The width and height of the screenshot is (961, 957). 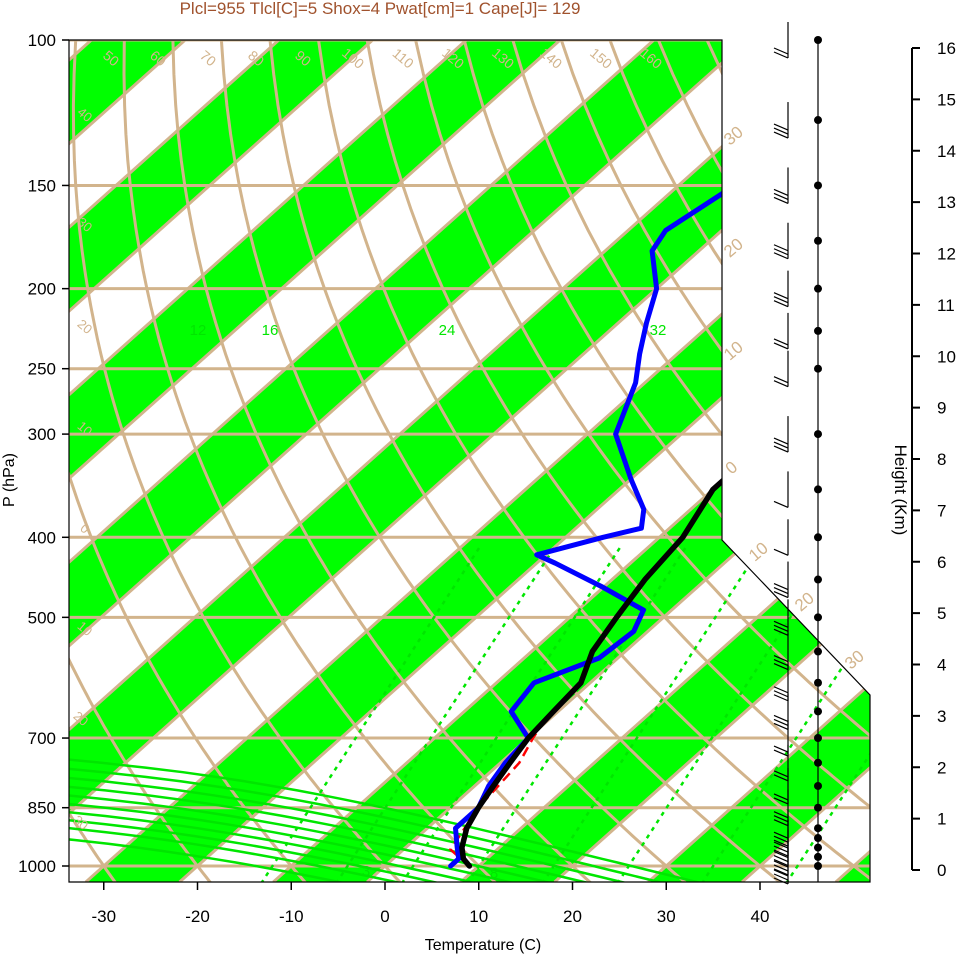 What do you see at coordinates (9, 480) in the screenshot?
I see `y-axis-label: P (hPa)` at bounding box center [9, 480].